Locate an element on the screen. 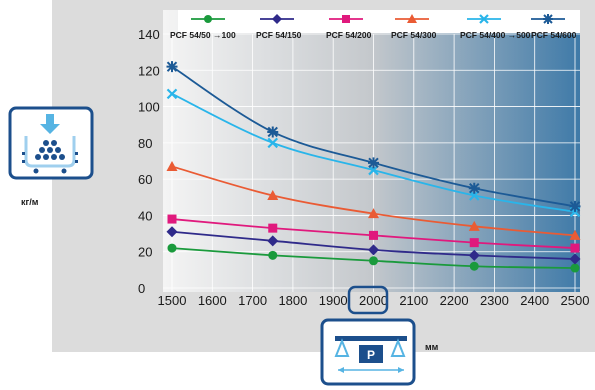  span-icon-label: P is located at coordinates (371, 355).